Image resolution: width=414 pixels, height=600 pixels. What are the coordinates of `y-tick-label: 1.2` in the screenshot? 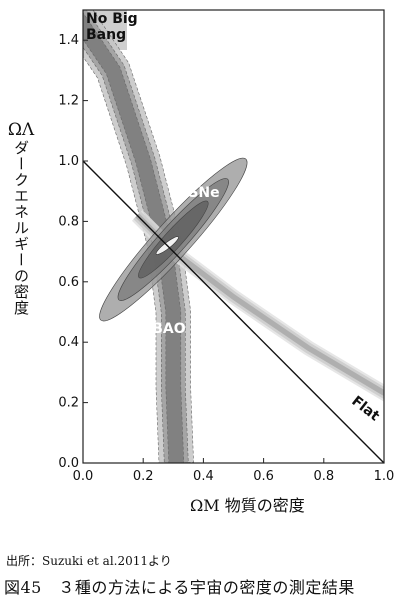 It's located at (68, 101).